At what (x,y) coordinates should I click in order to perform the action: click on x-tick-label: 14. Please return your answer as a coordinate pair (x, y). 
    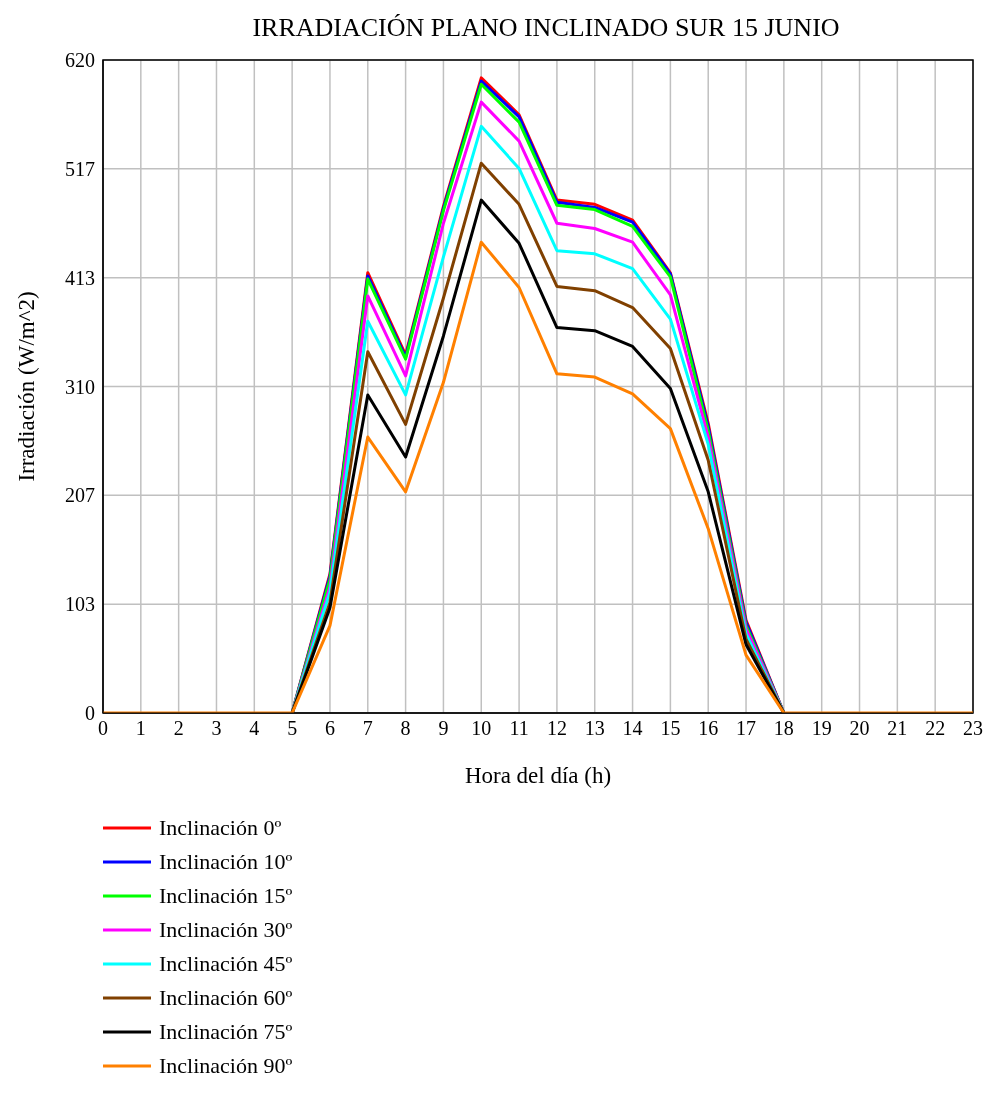
    Looking at the image, I should click on (632, 728).